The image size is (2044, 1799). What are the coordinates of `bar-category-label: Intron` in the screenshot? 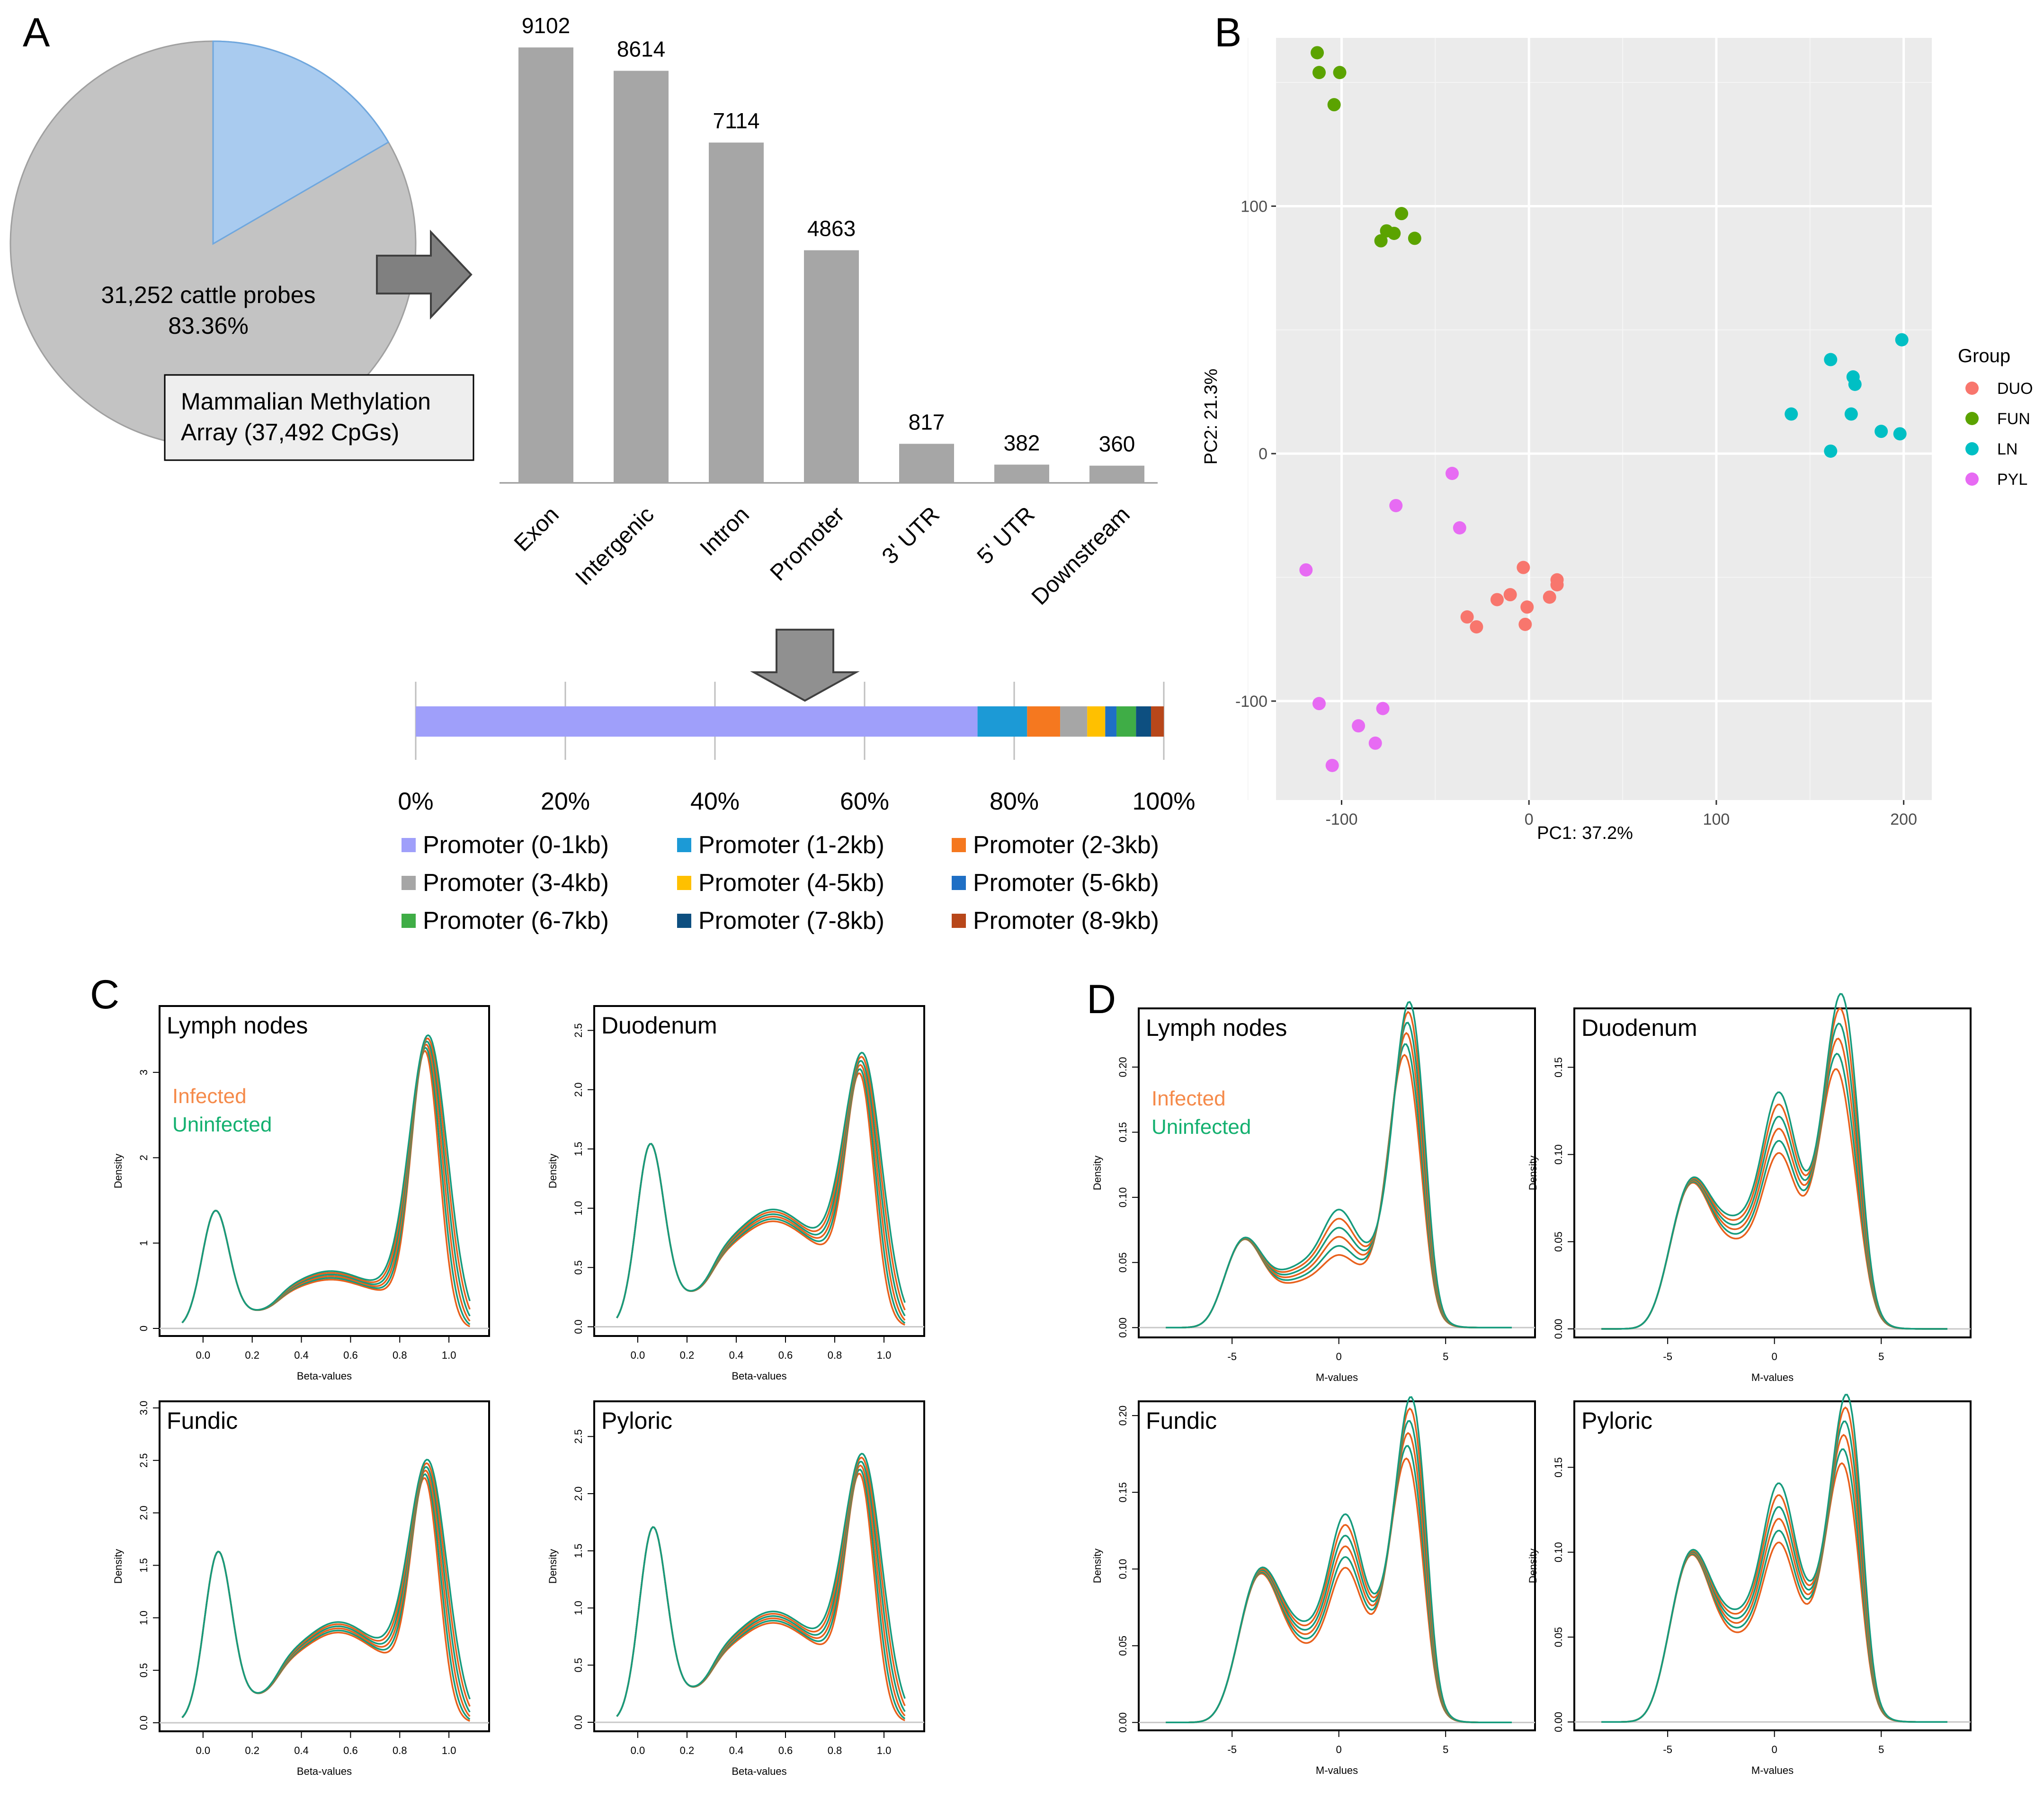 It's located at (725, 531).